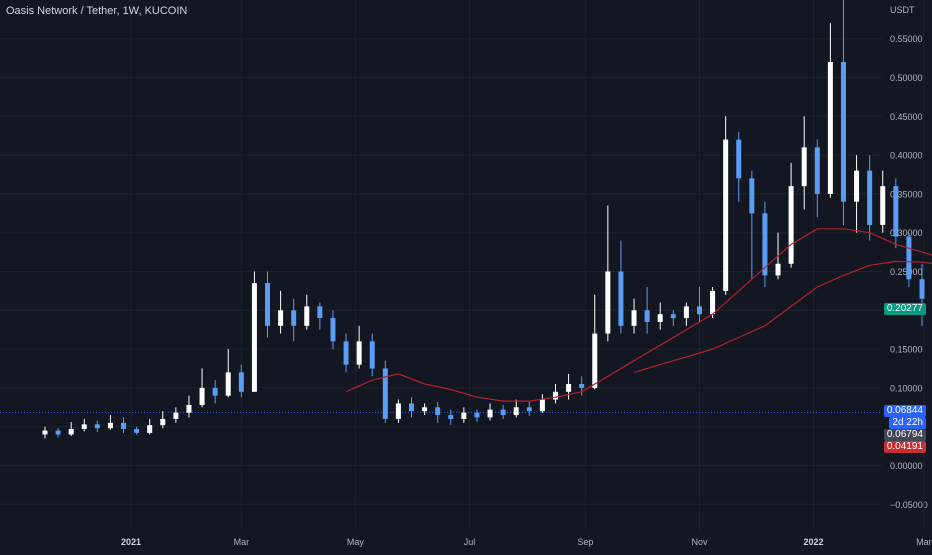  Describe the element at coordinates (906, 466) in the screenshot. I see `y-tick-label: 0.00000` at that location.